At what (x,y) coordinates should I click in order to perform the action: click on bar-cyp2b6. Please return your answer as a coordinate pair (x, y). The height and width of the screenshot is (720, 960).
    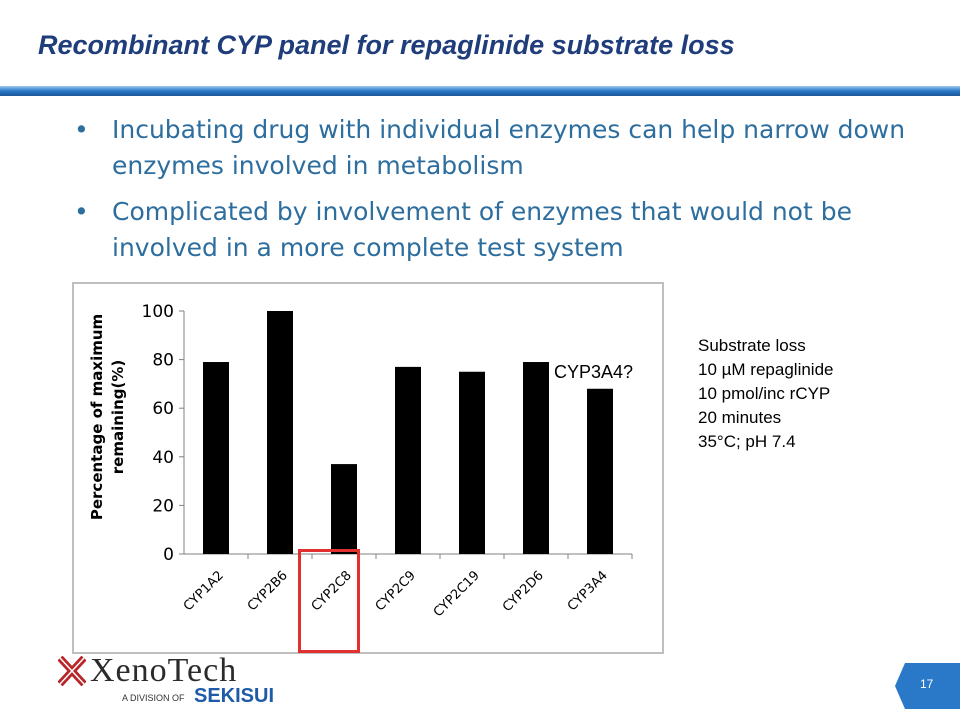
    Looking at the image, I should click on (280, 432).